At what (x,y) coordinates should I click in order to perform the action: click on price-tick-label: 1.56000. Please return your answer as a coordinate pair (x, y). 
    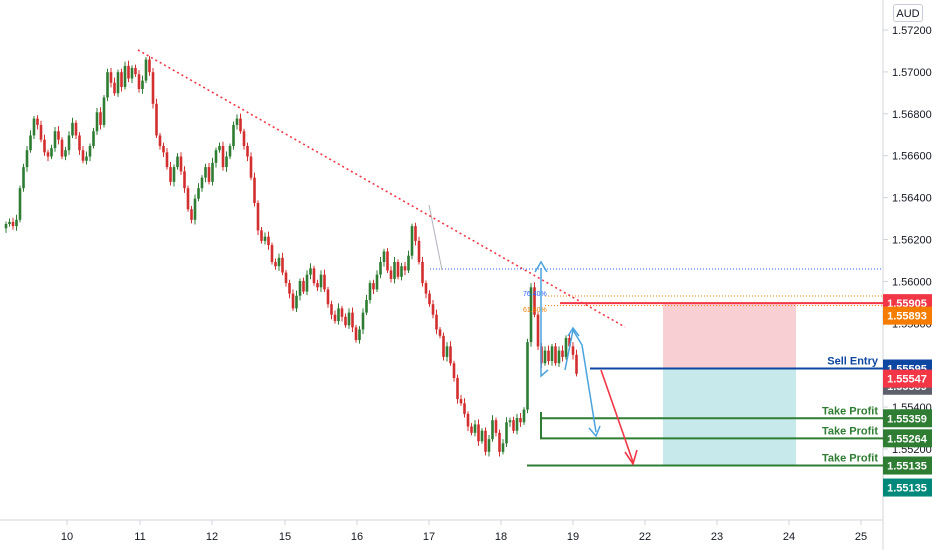
    Looking at the image, I should click on (912, 282).